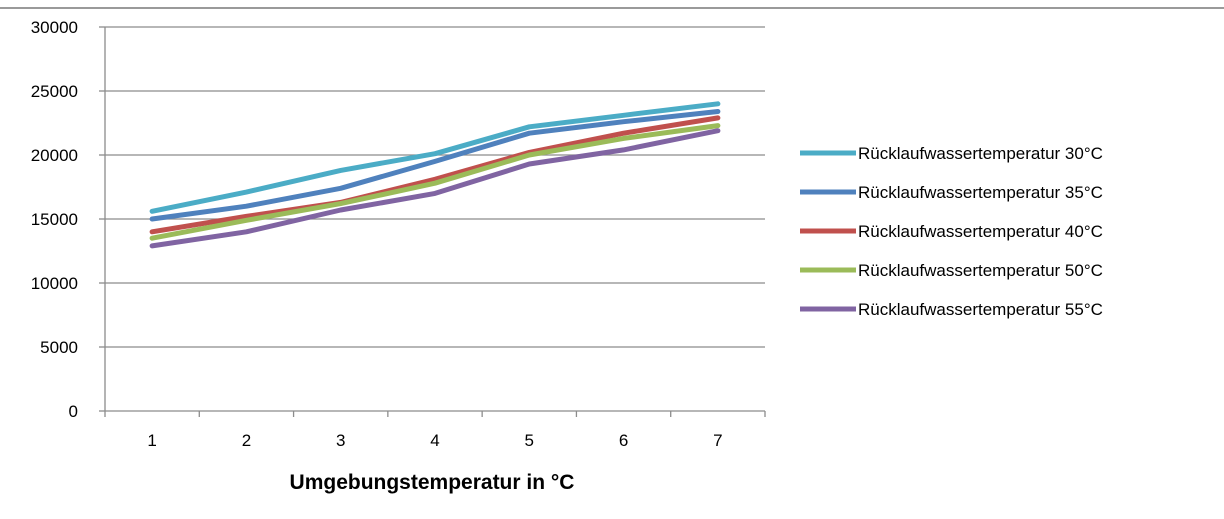 The height and width of the screenshot is (519, 1224). Describe the element at coordinates (432, 482) in the screenshot. I see `x-axis-label: Umgebungstemperatur in °C` at that location.